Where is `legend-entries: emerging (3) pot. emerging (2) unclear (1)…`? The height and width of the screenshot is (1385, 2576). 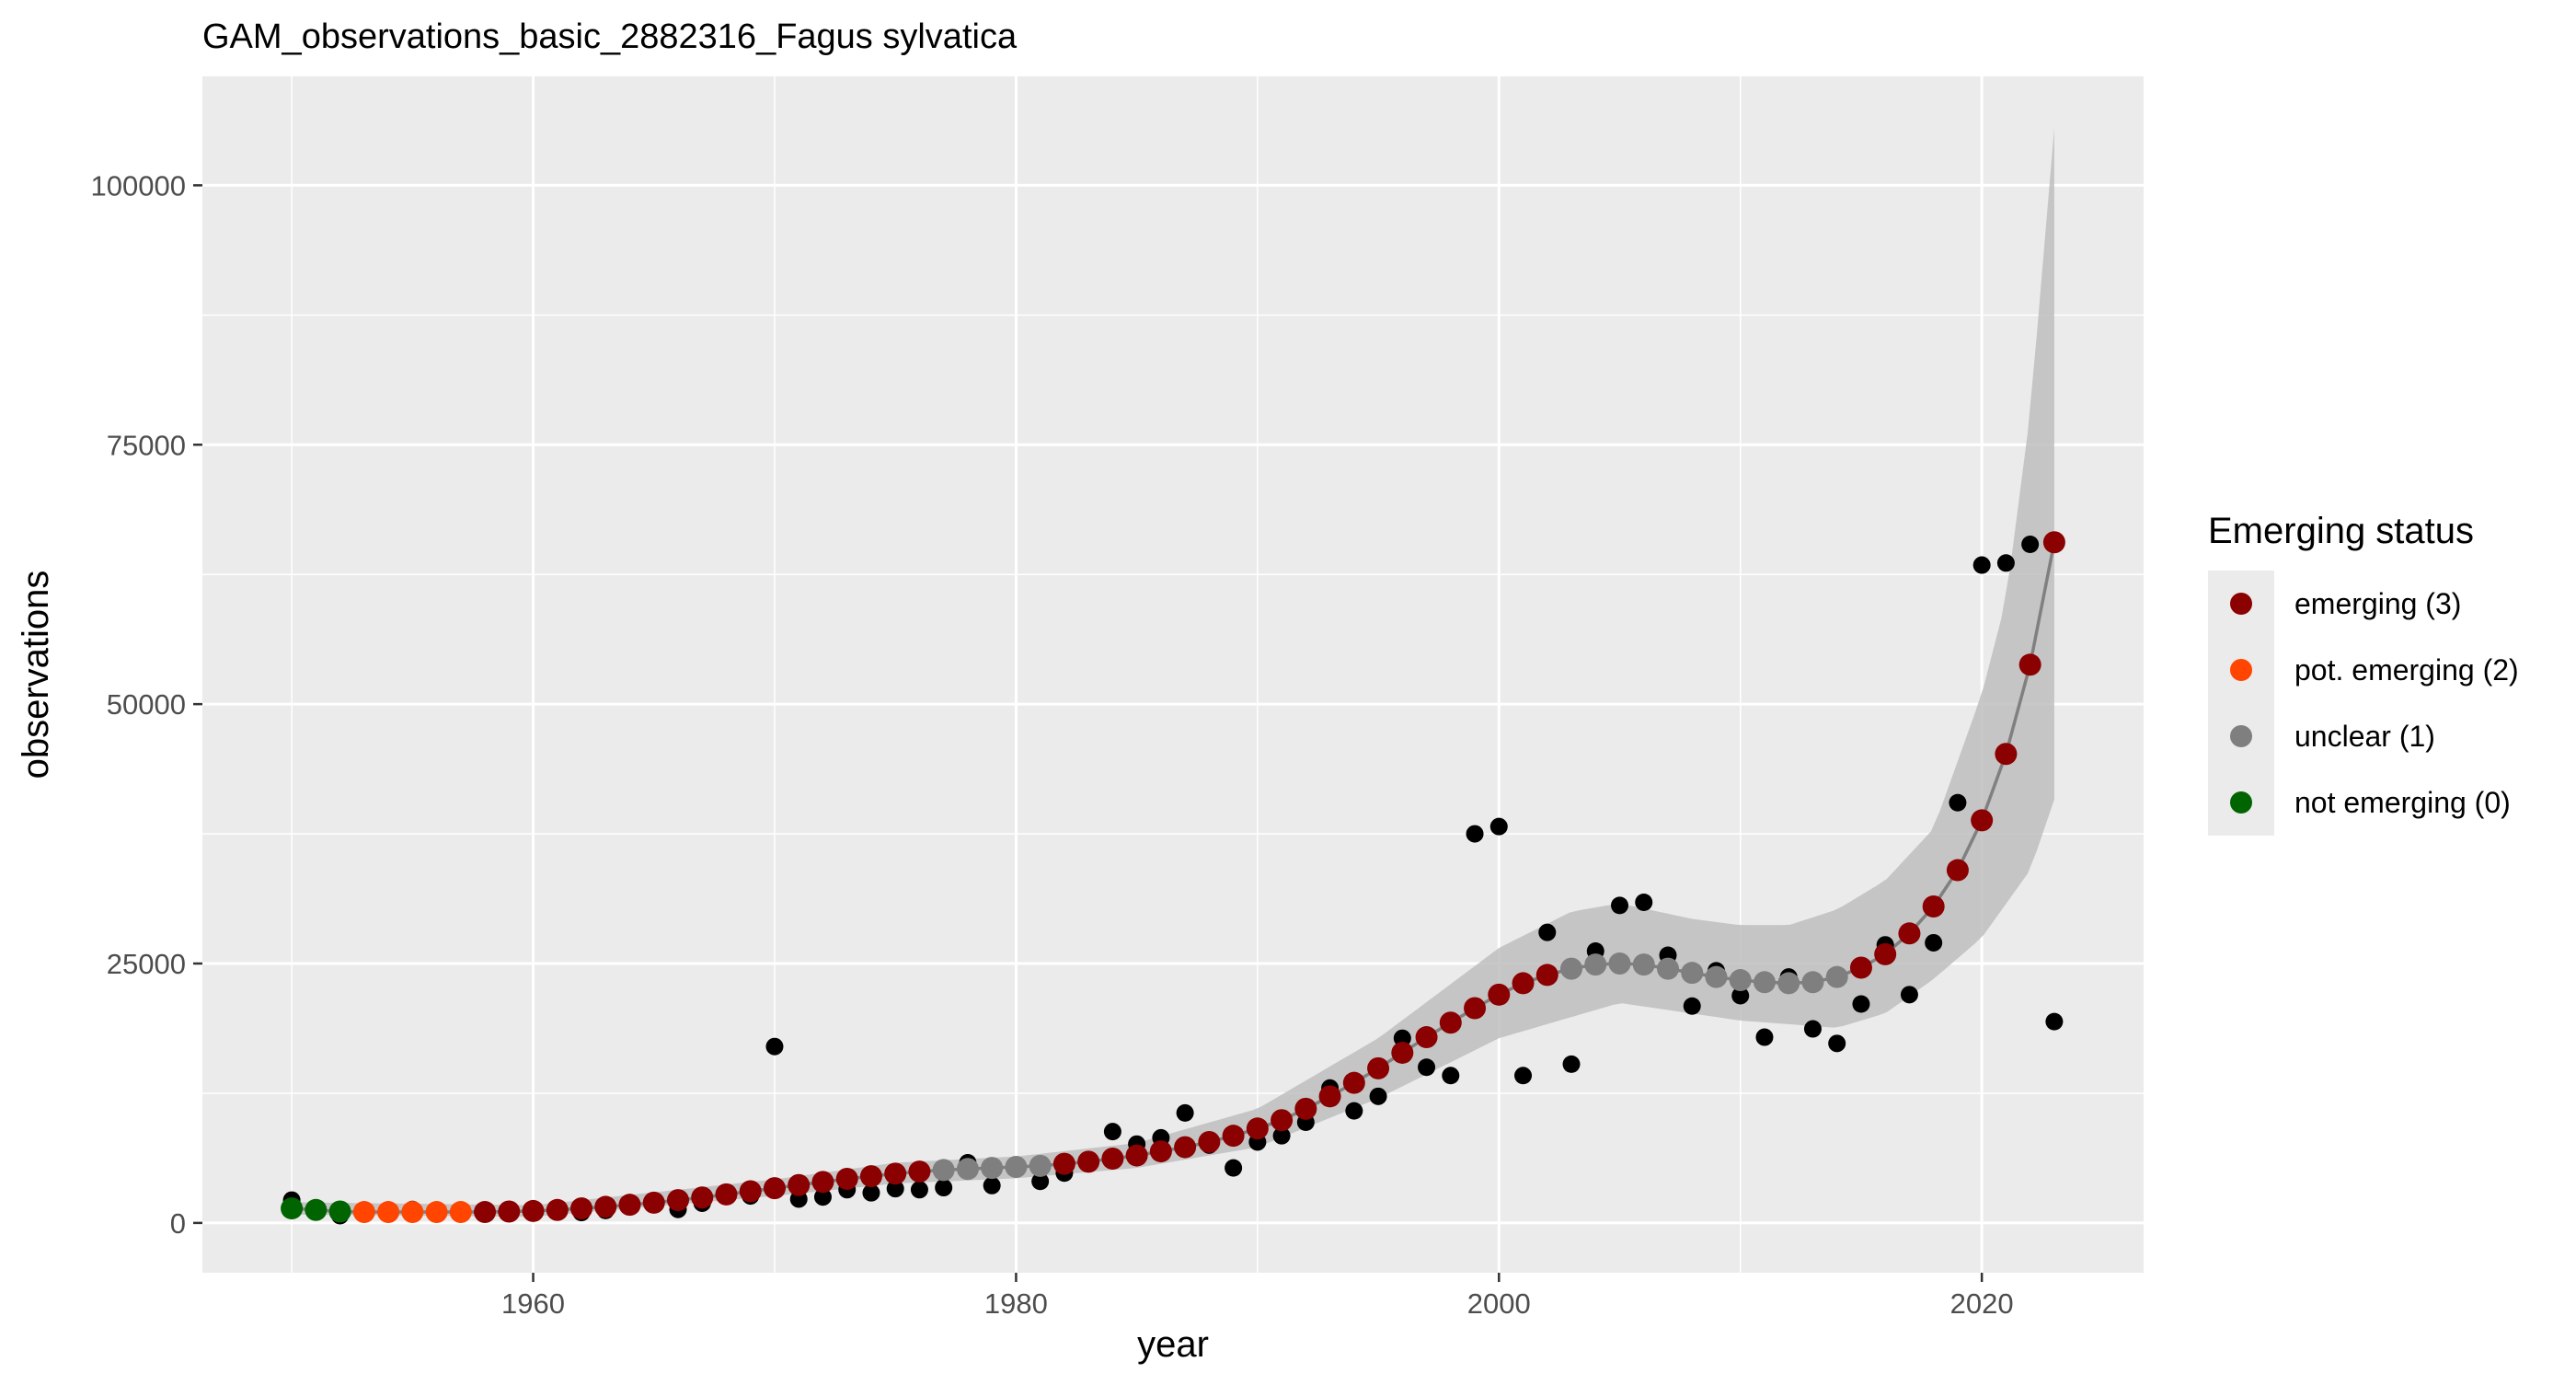 legend-entries: emerging (3) pot. emerging (2) unclear (1)… is located at coordinates (2363, 703).